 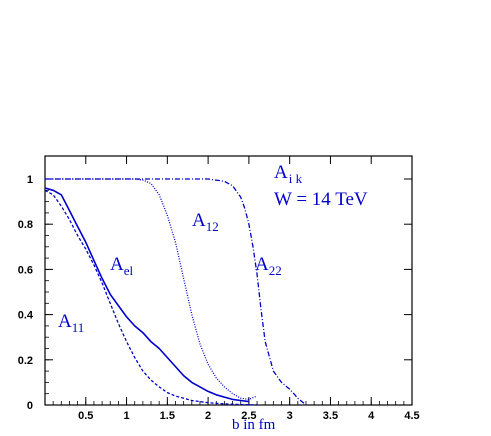 I want to click on label-a12: A12, so click(x=205, y=222).